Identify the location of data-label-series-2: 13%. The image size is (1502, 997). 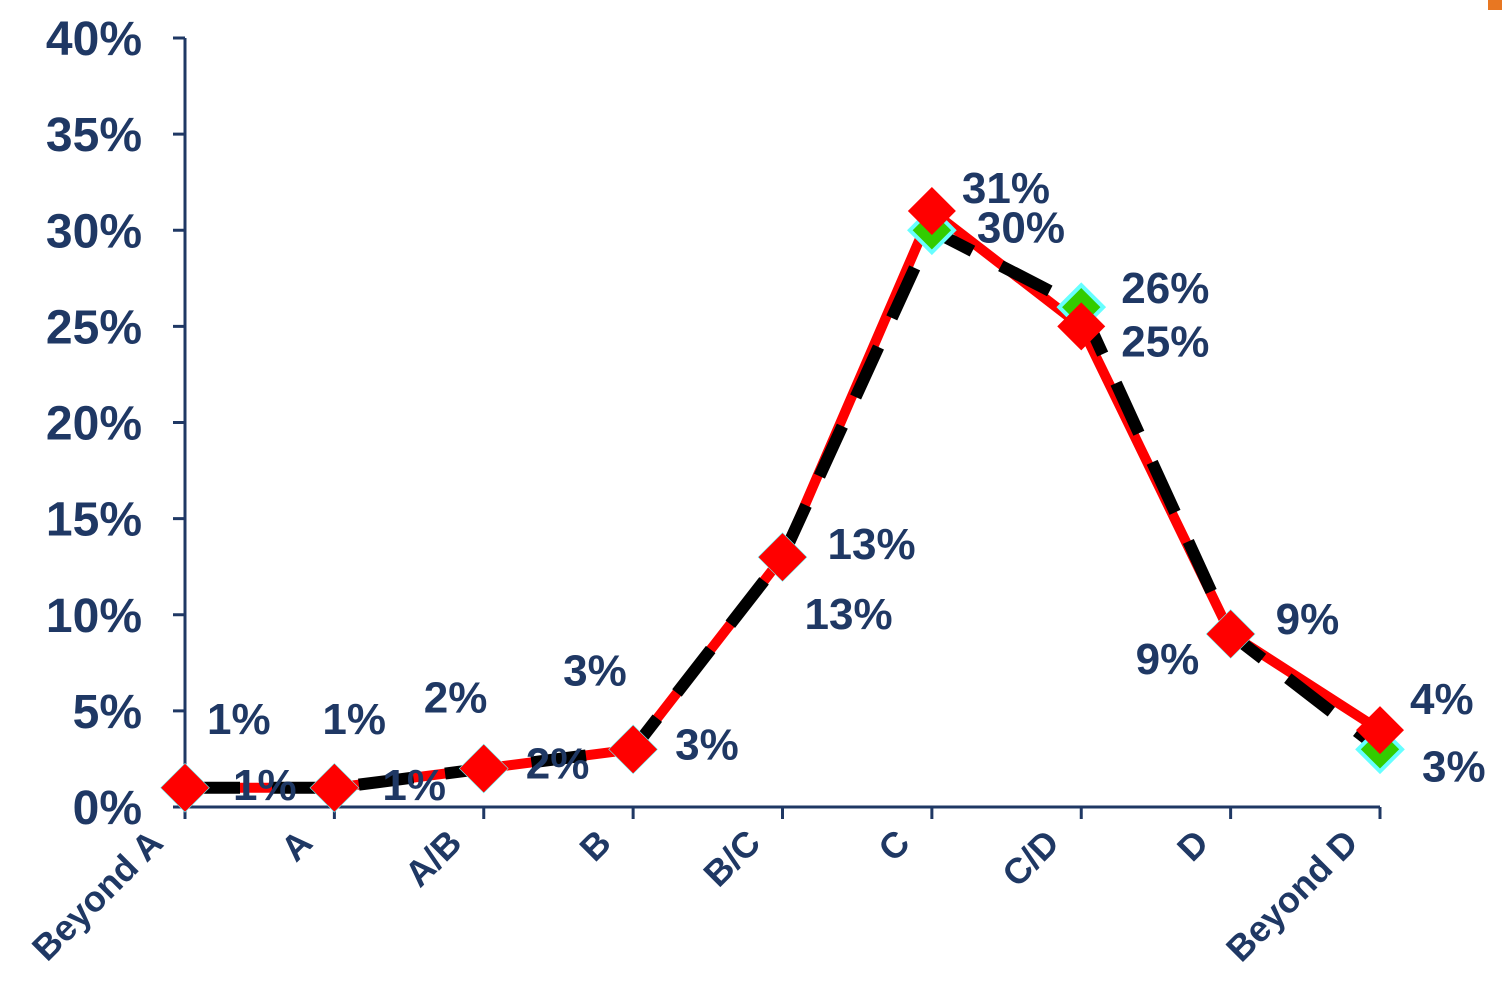
(872, 544).